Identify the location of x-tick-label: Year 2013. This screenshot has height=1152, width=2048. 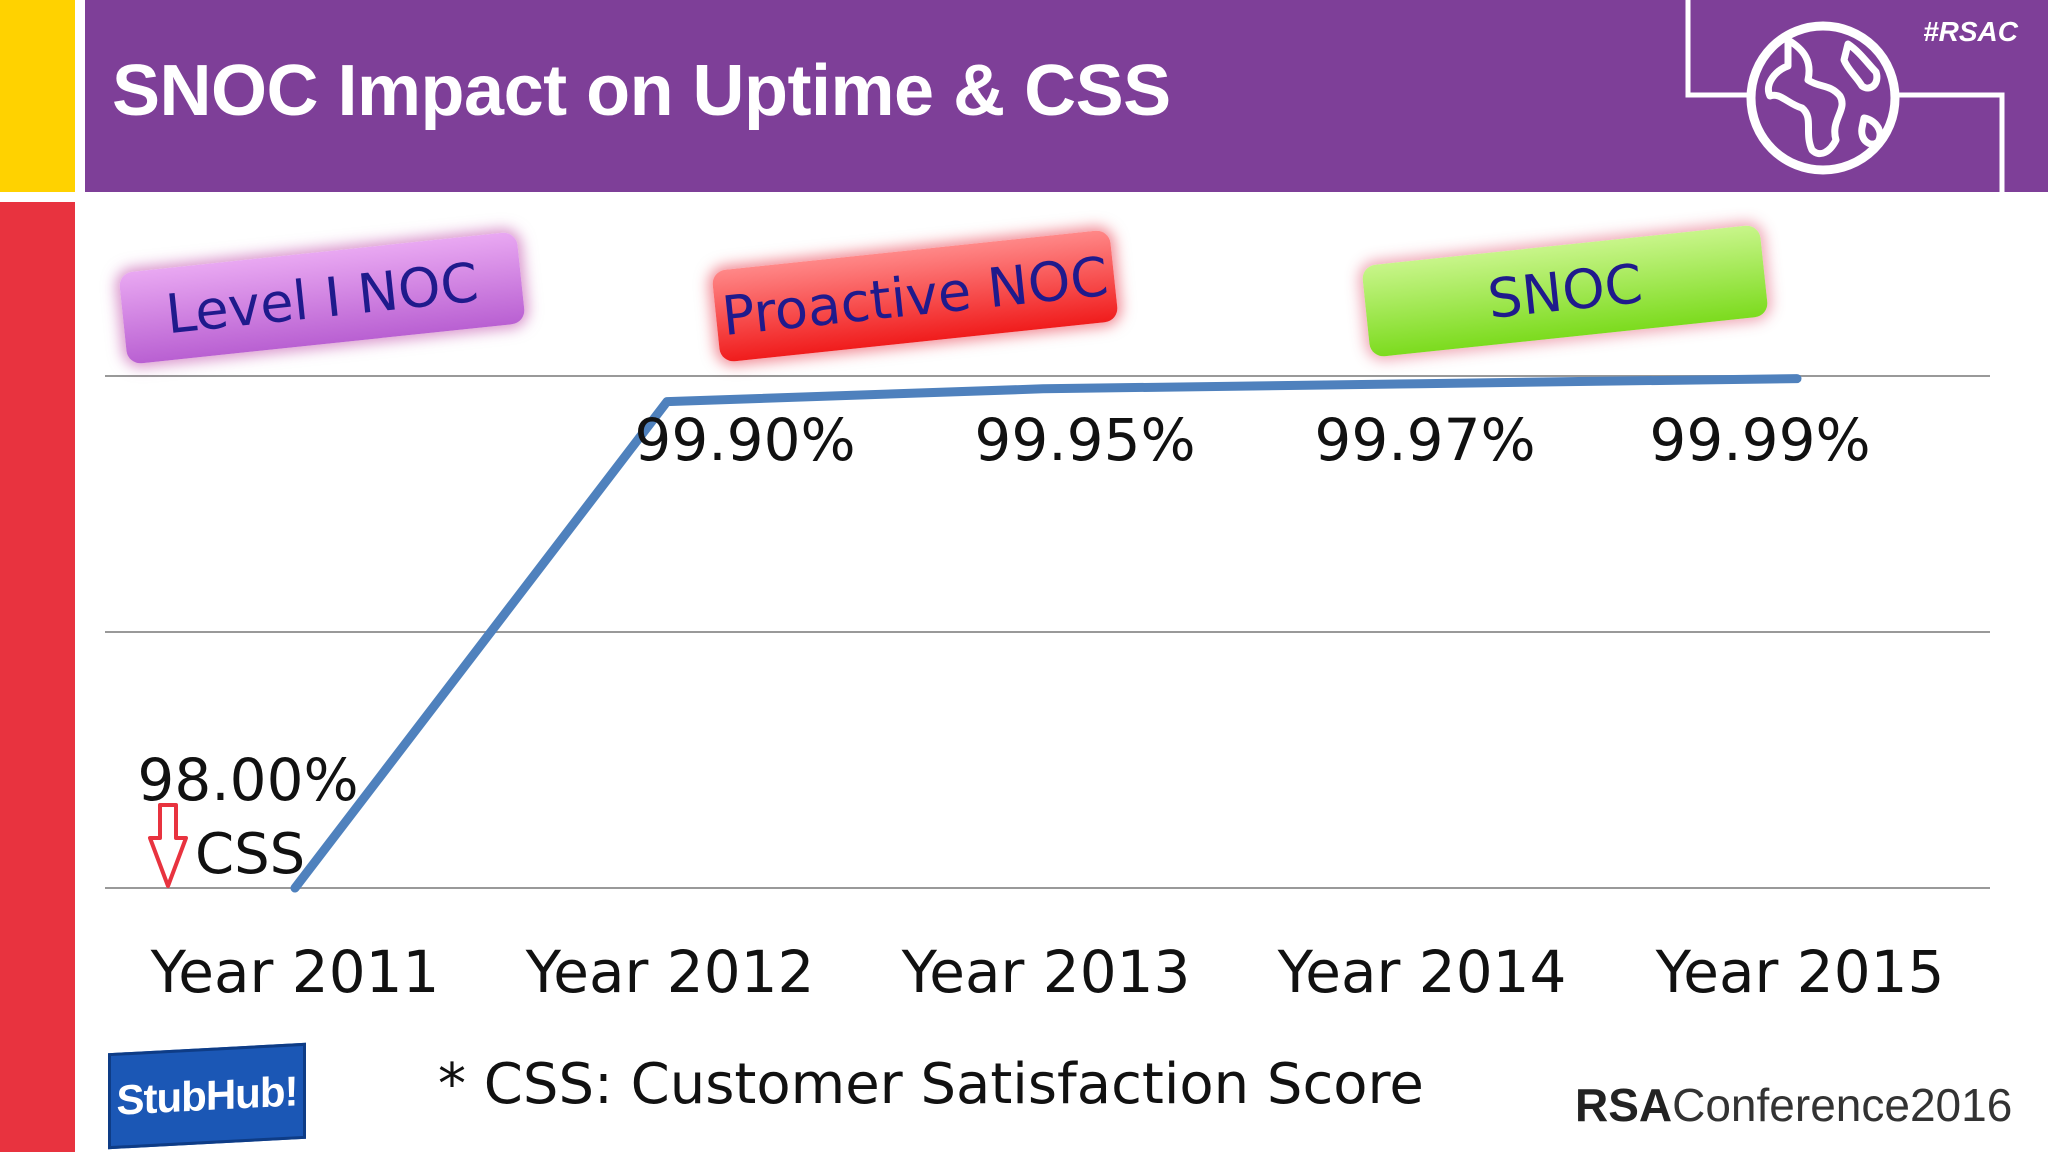
(1046, 972).